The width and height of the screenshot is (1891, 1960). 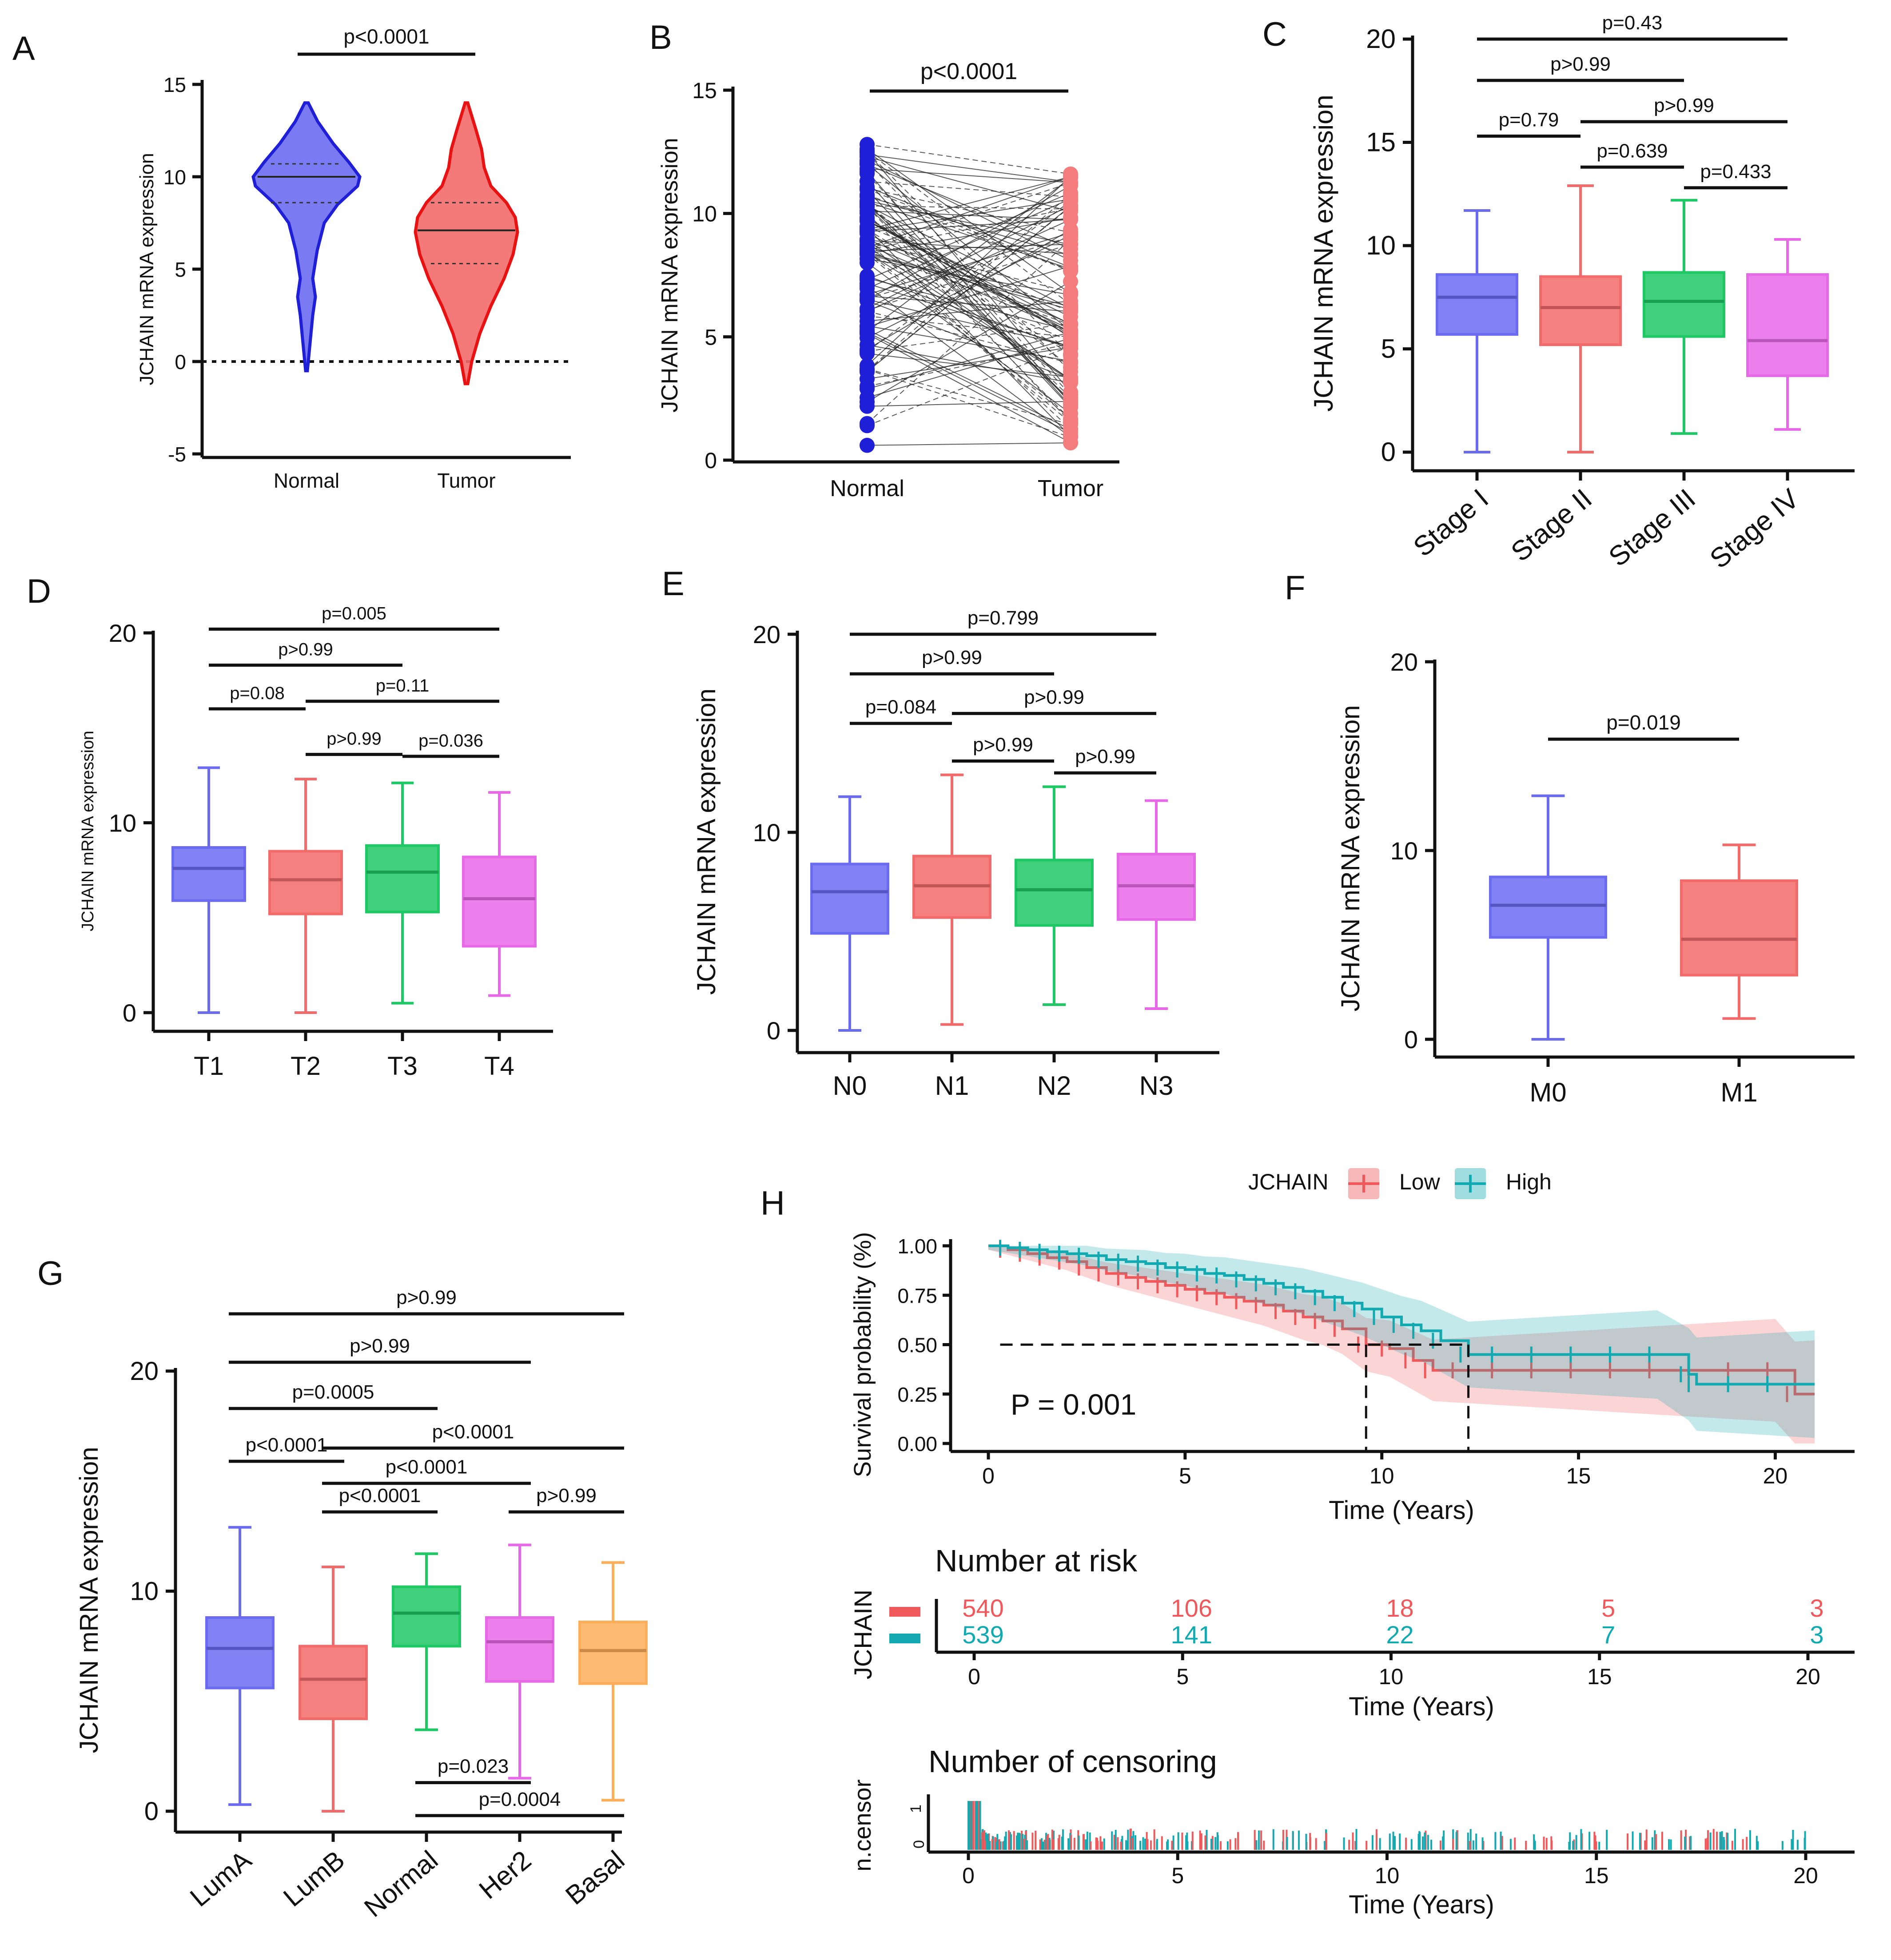 What do you see at coordinates (982, 1608) in the screenshot?
I see `risk-count: 540` at bounding box center [982, 1608].